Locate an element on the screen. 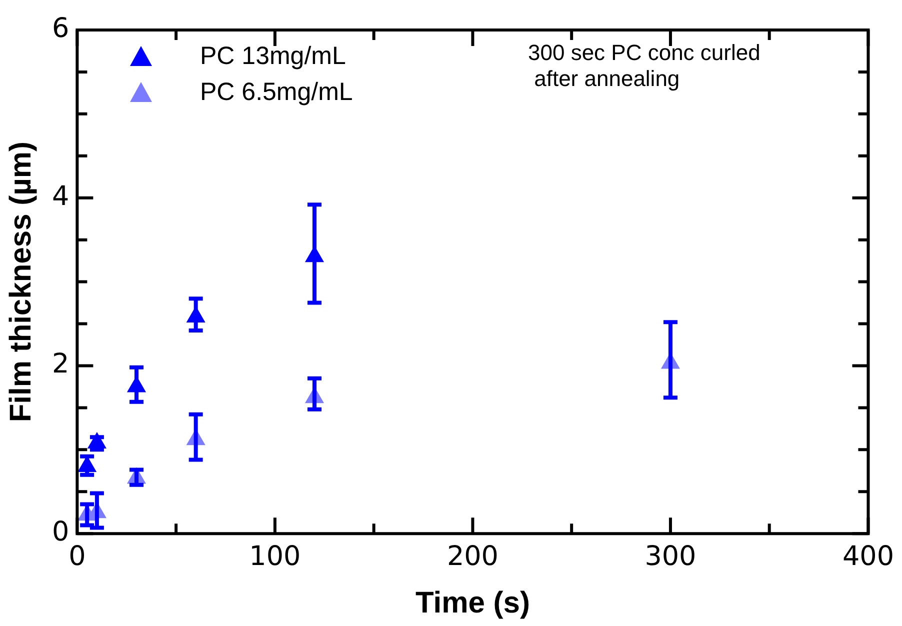 The image size is (902, 626). x-axis-title: Time (s) is located at coordinates (472, 603).